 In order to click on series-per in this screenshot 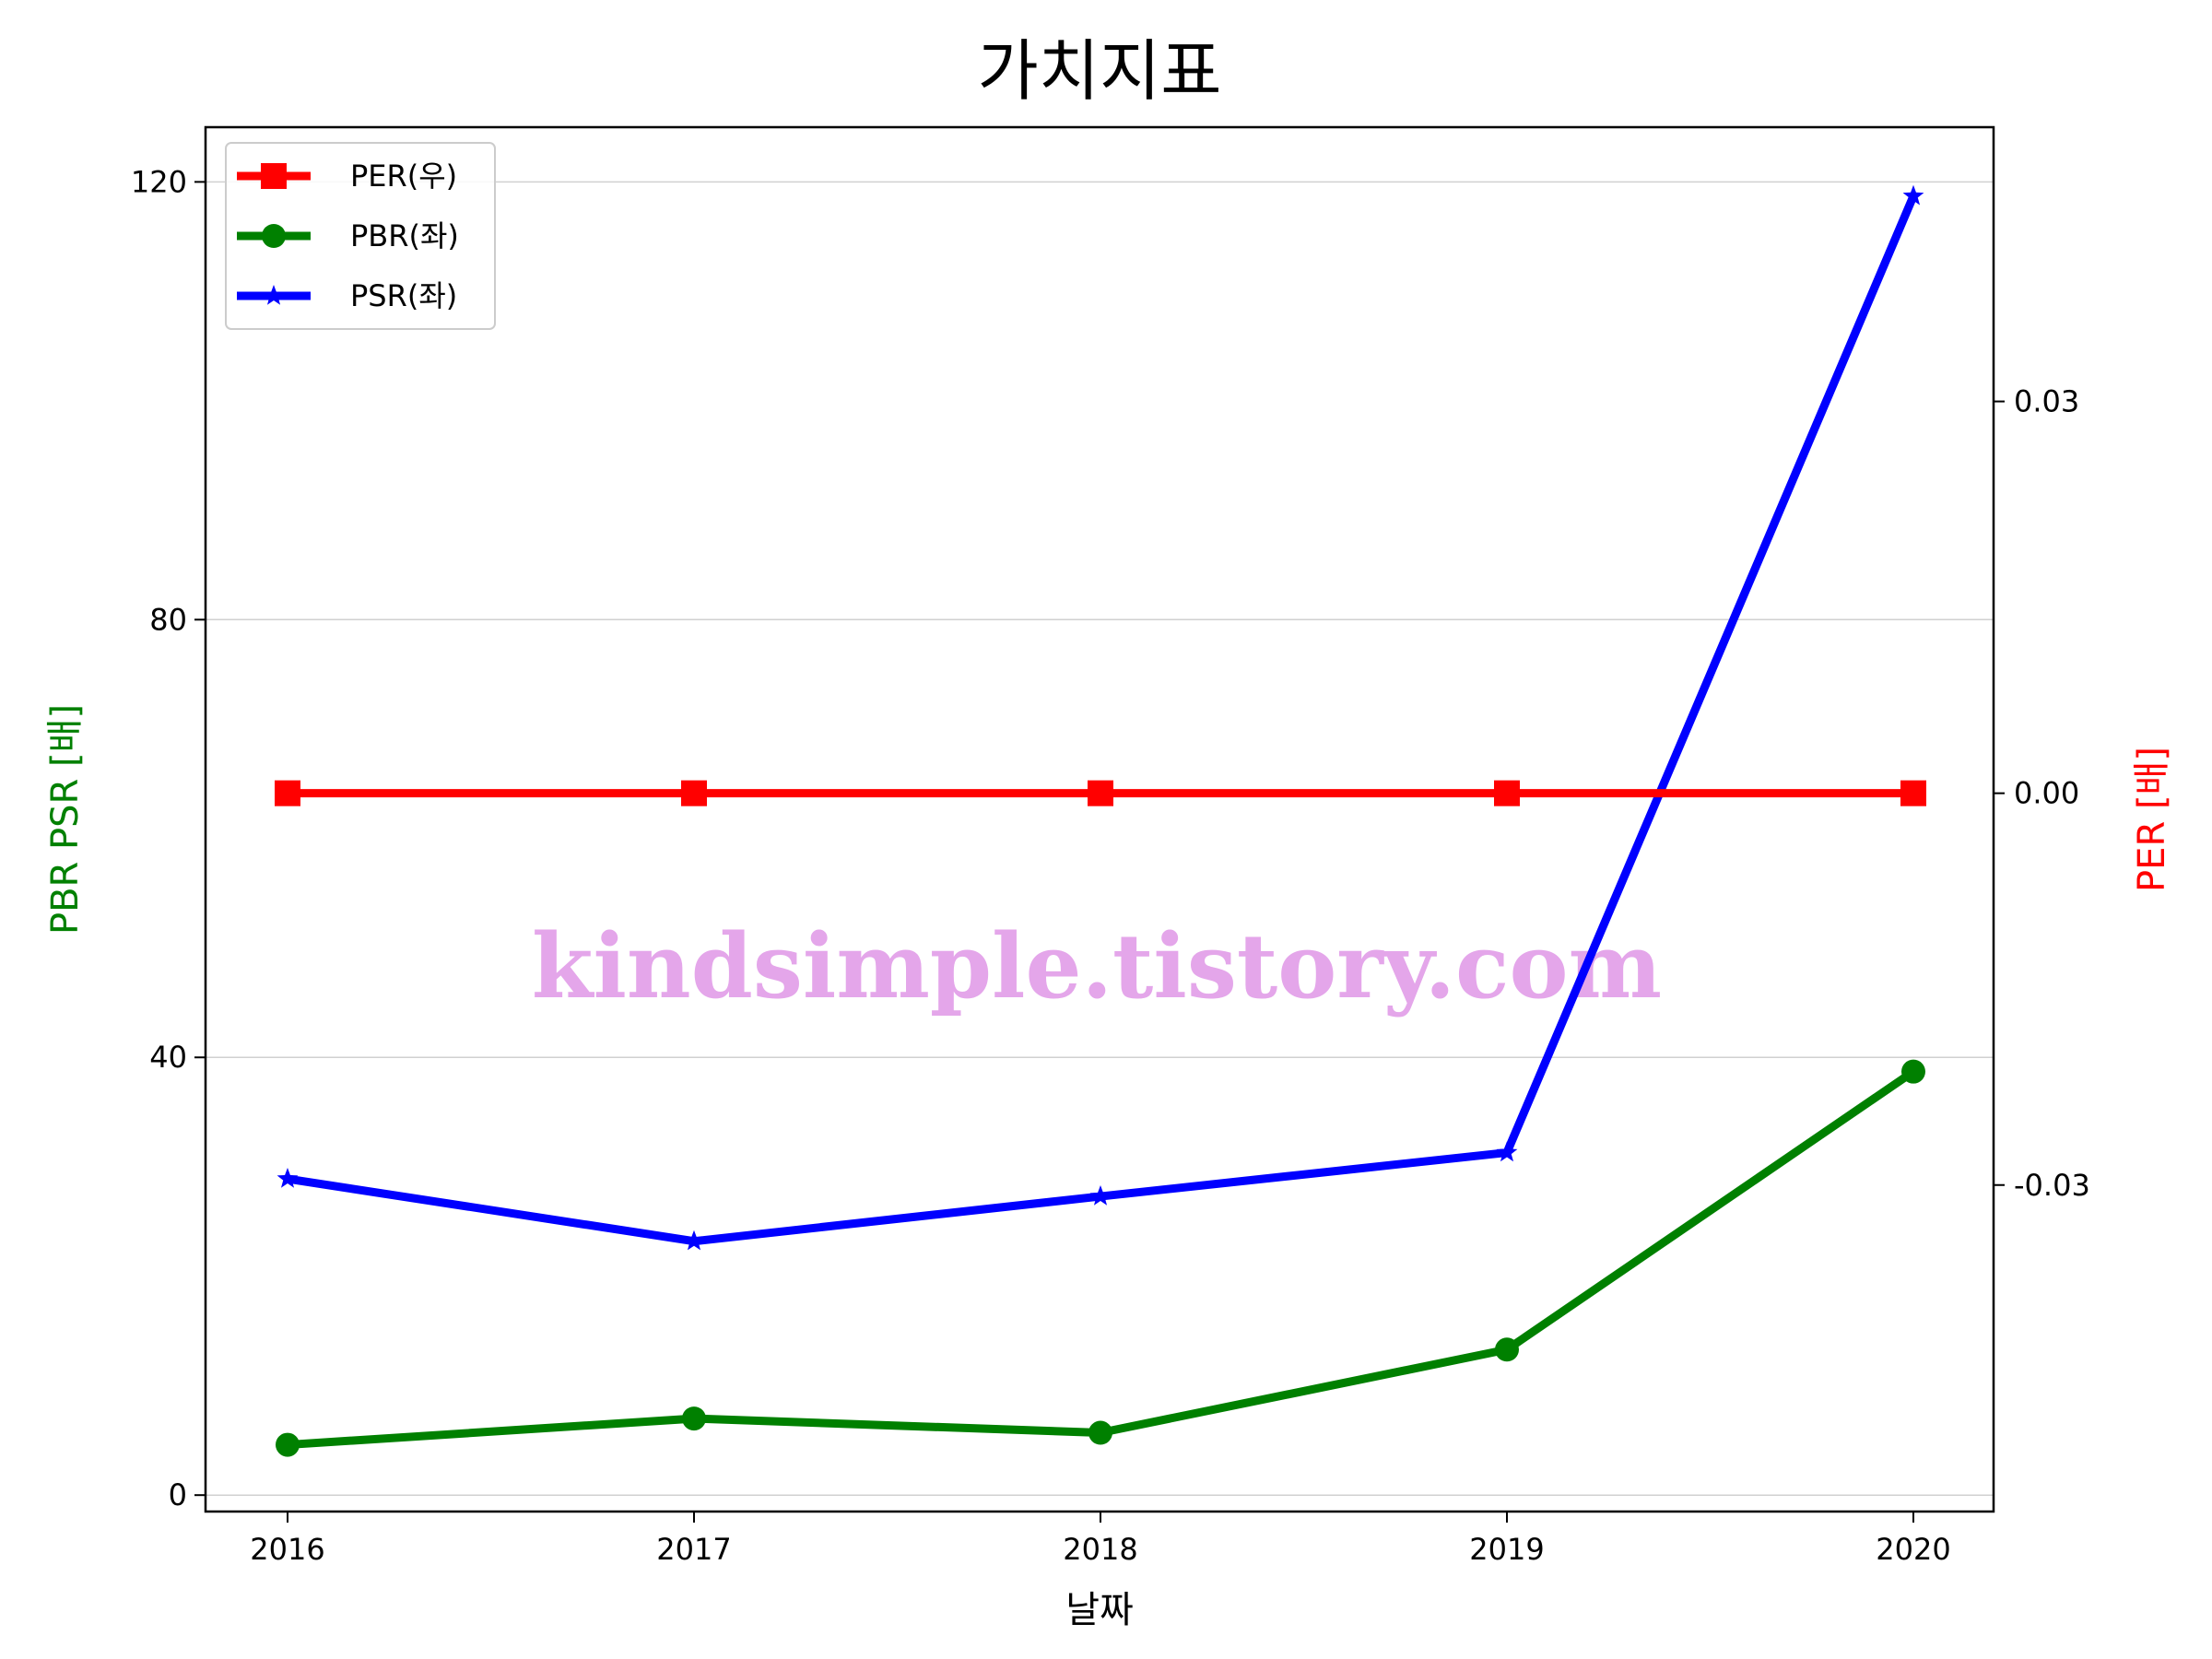, I will do `click(1100, 793)`.